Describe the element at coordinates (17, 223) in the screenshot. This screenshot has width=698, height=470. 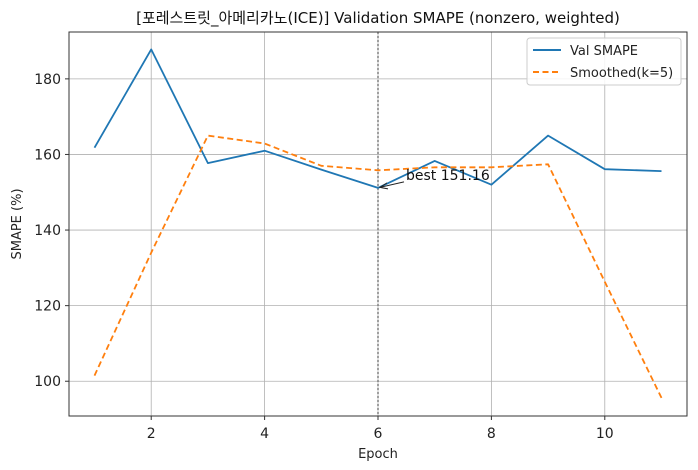
I see `y-axis-title: SMAPE (%)` at that location.